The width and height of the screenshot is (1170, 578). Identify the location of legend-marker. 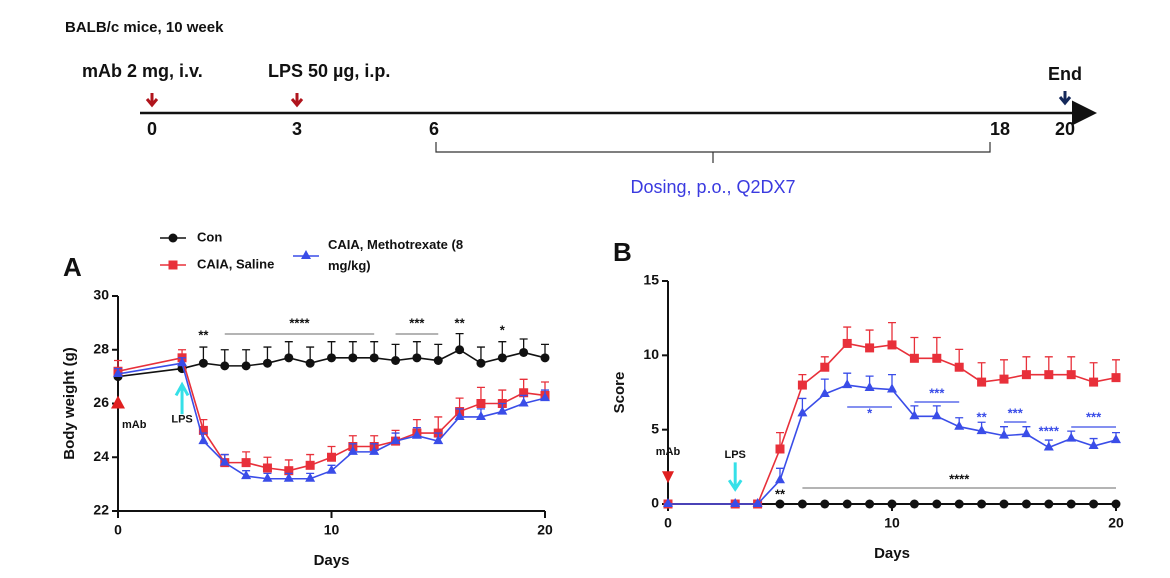
(173, 238).